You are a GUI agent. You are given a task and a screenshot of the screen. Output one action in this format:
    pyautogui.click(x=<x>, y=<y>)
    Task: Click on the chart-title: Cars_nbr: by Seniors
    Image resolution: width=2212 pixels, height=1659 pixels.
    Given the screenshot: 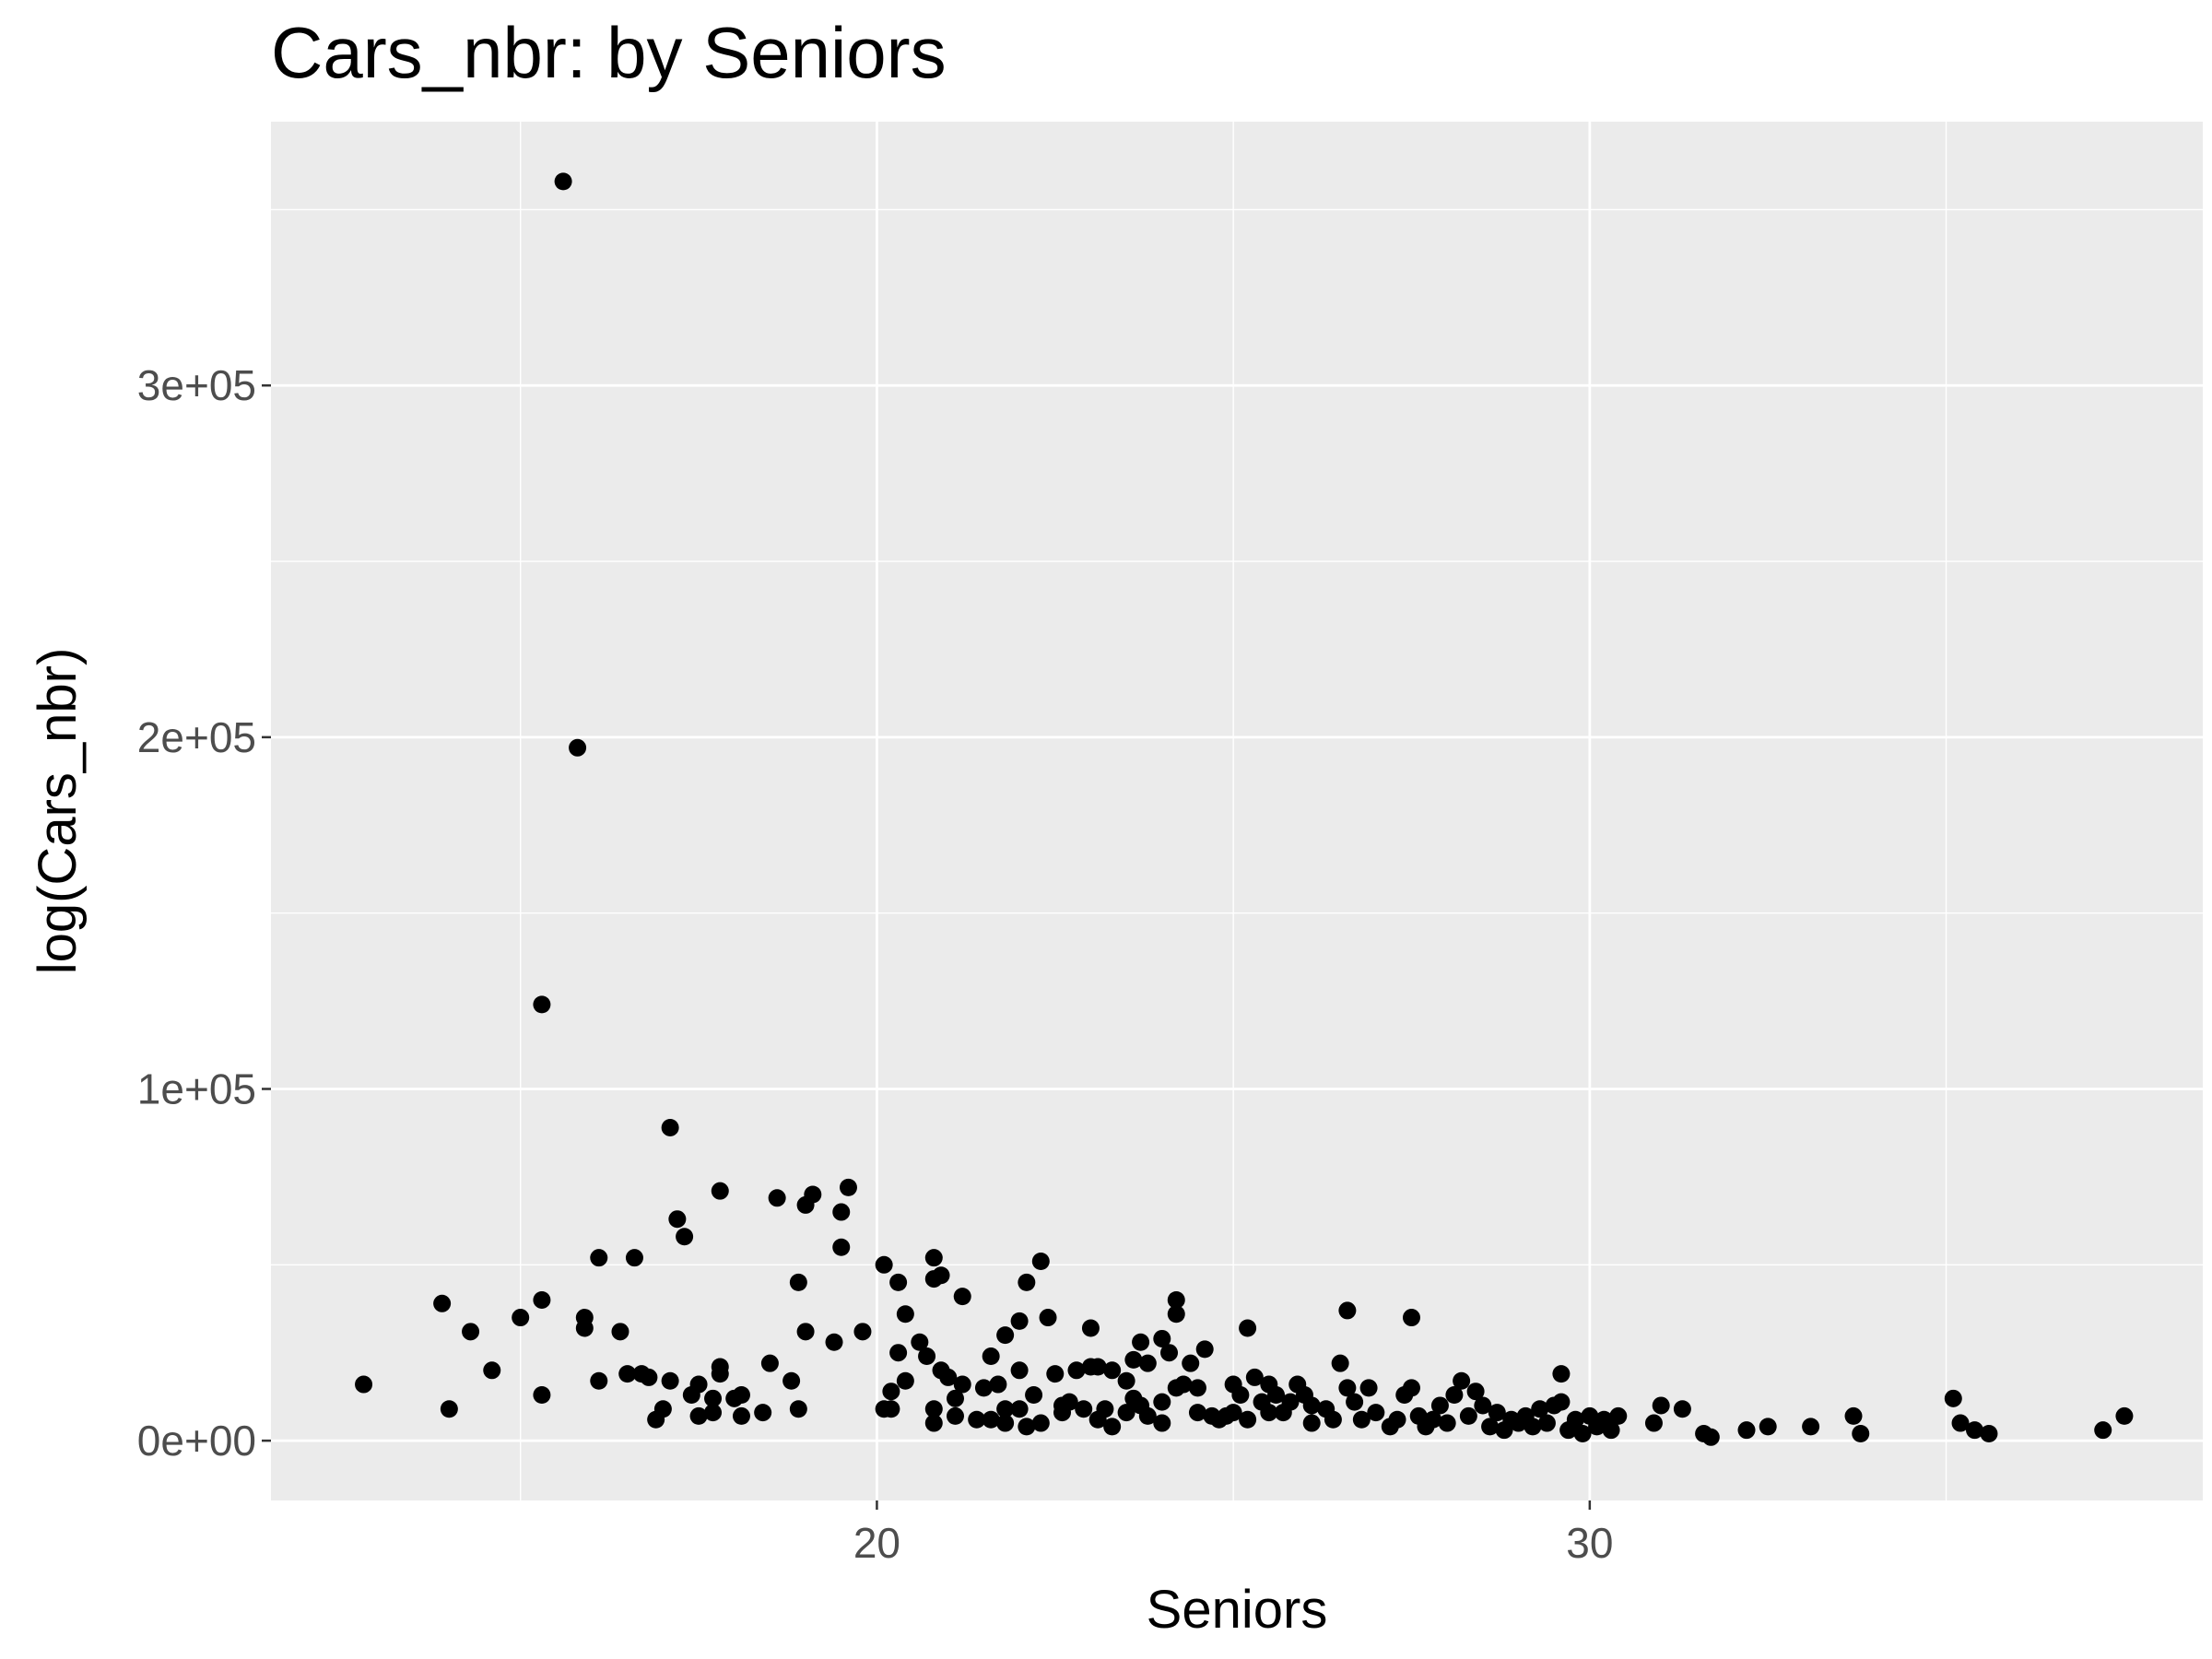 What is the action you would take?
    pyautogui.click(x=609, y=52)
    